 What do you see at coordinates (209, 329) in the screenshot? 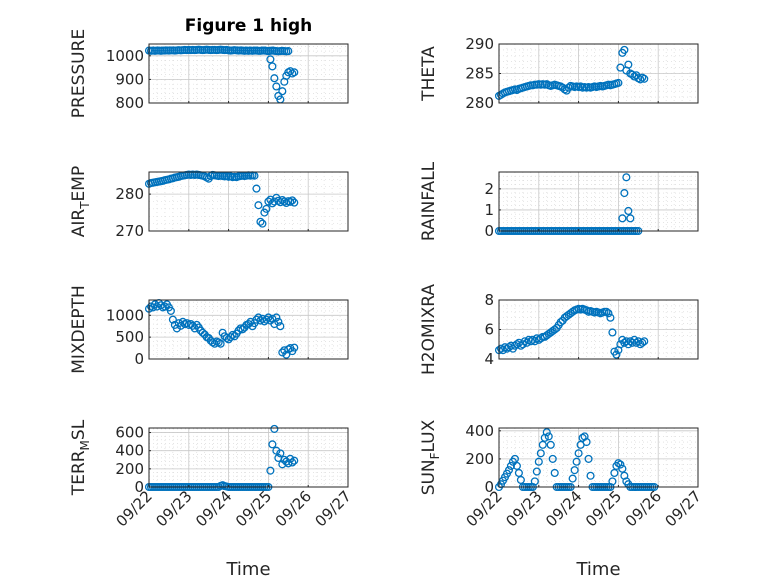
I see `subplot-p5: 0 500 1000 MIXDEPTH` at bounding box center [209, 329].